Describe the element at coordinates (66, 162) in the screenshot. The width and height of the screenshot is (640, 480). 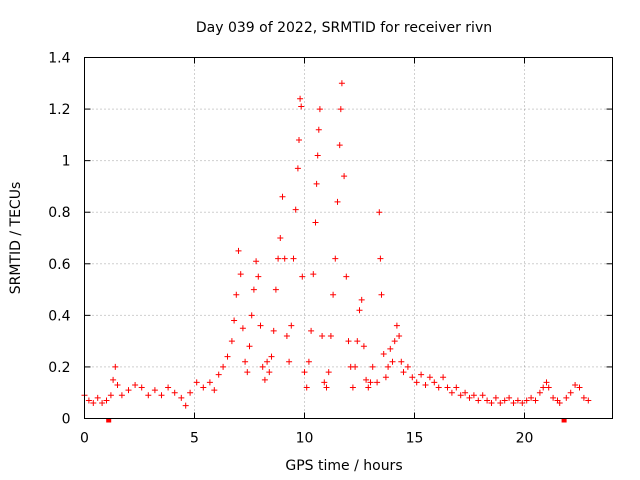
I see `y-tick-label: 1` at that location.